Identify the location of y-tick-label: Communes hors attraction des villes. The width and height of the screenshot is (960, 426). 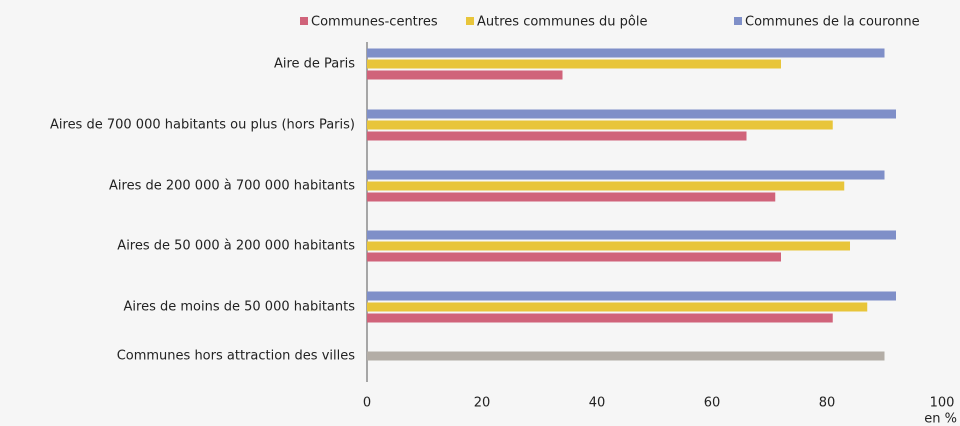
(236, 356).